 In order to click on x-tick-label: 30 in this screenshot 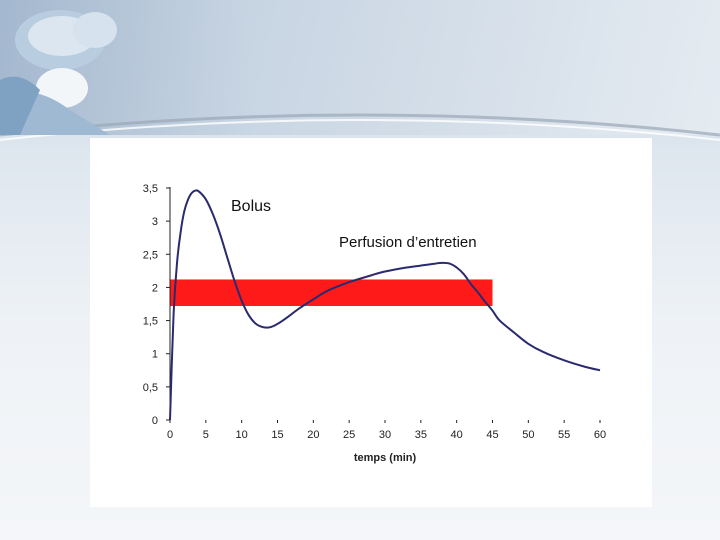, I will do `click(385, 435)`.